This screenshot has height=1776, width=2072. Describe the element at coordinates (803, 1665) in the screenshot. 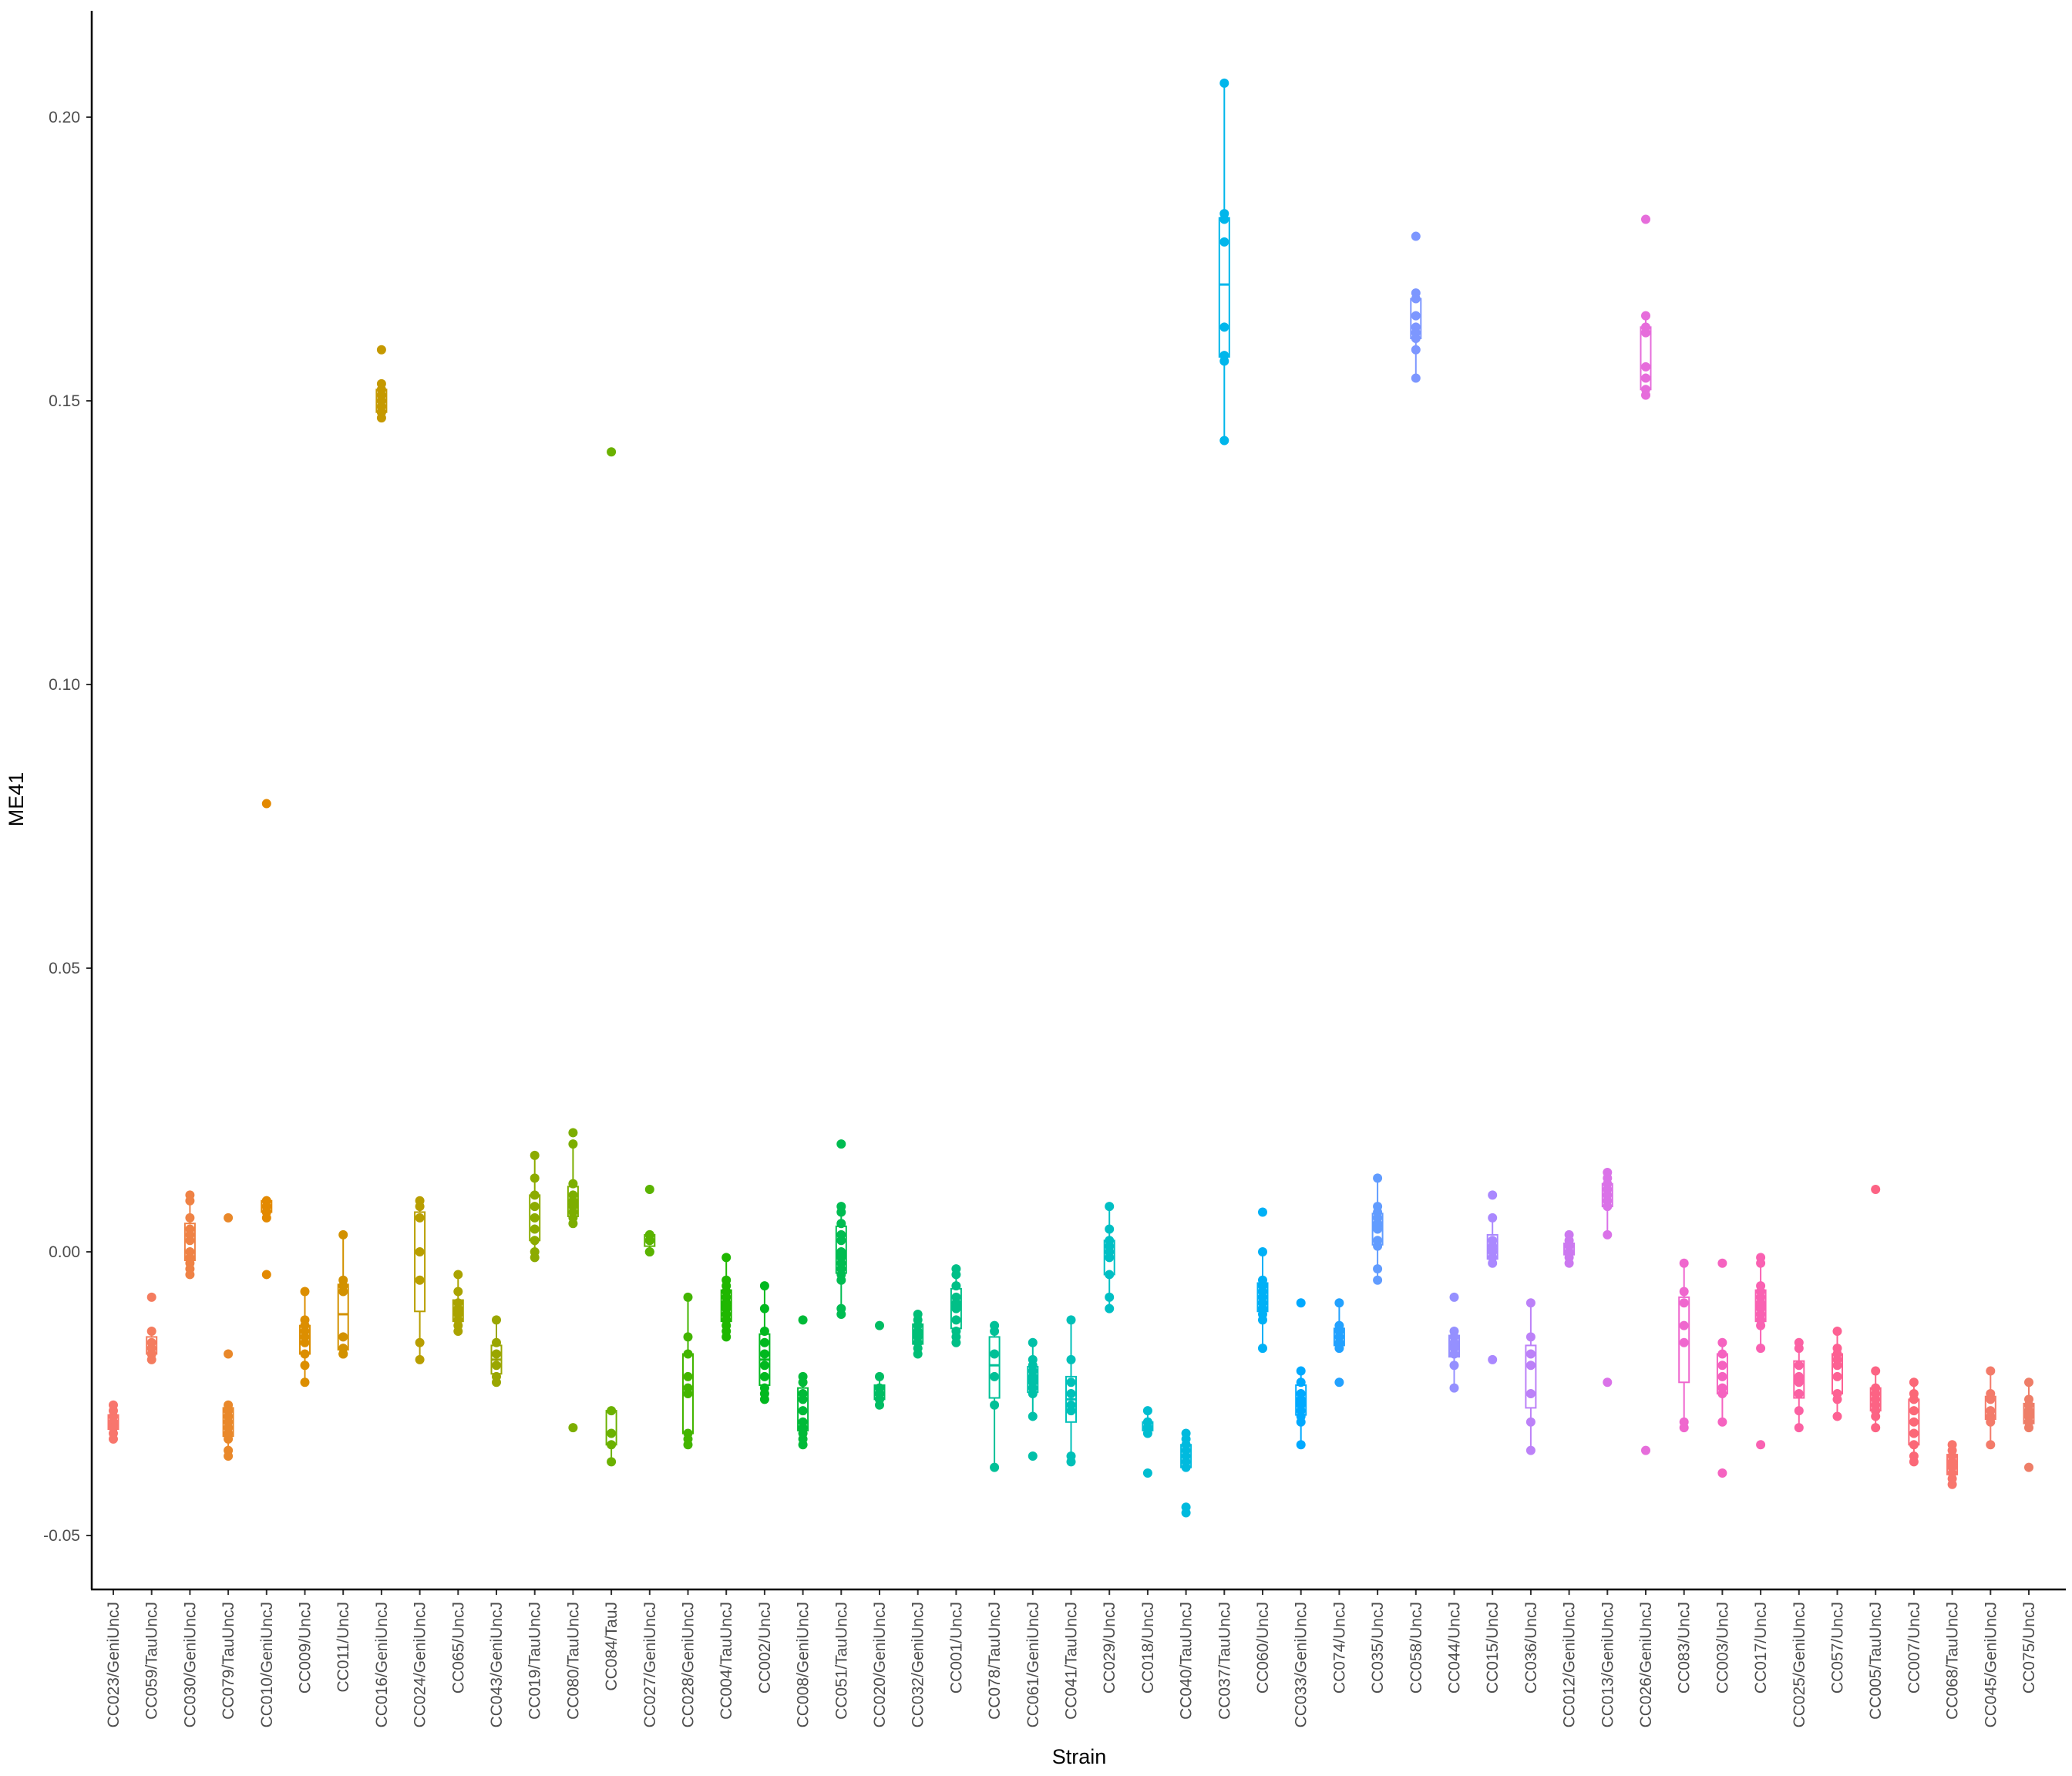

I see `x-tick-label: CC008/GeniUncJ` at that location.